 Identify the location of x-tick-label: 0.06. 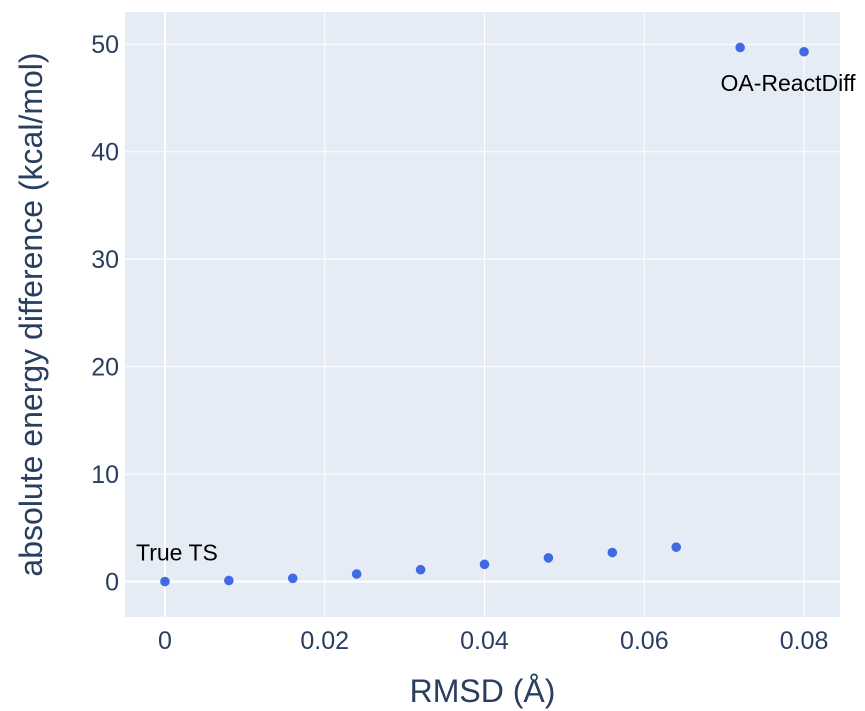
(644, 641).